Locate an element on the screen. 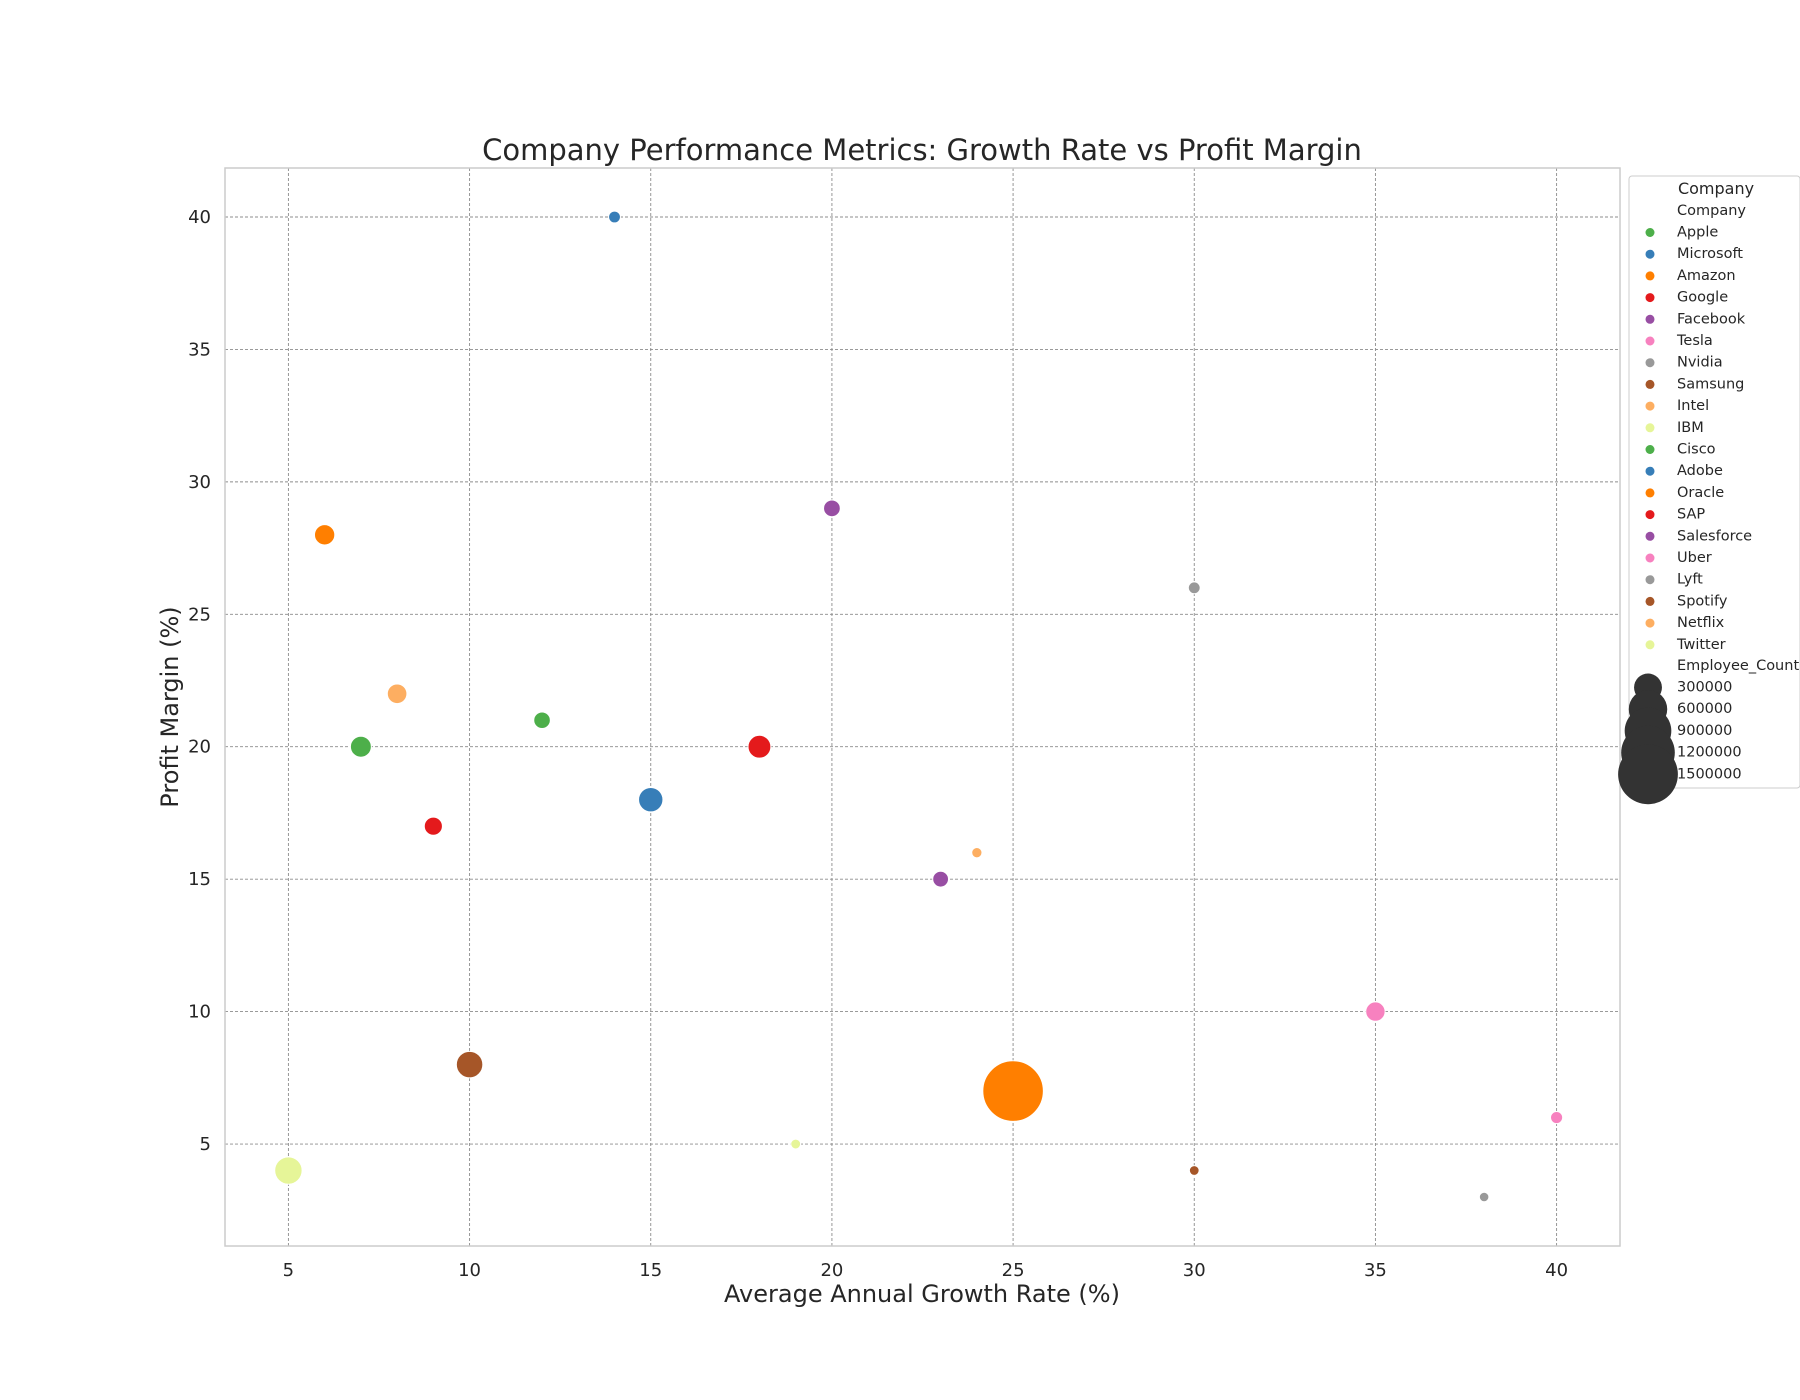  legend-marker-nvidia is located at coordinates (1650, 363).